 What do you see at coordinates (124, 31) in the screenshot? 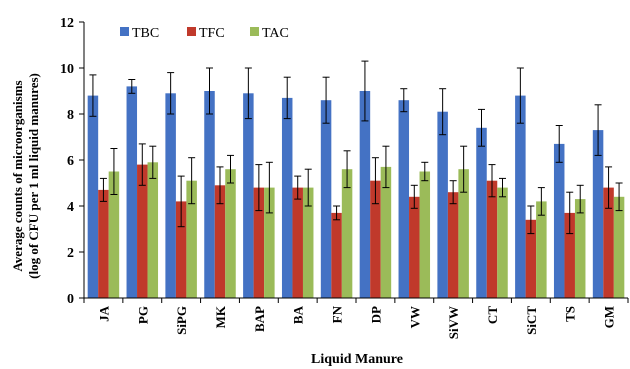
I see `legend-swatch-tbc` at bounding box center [124, 31].